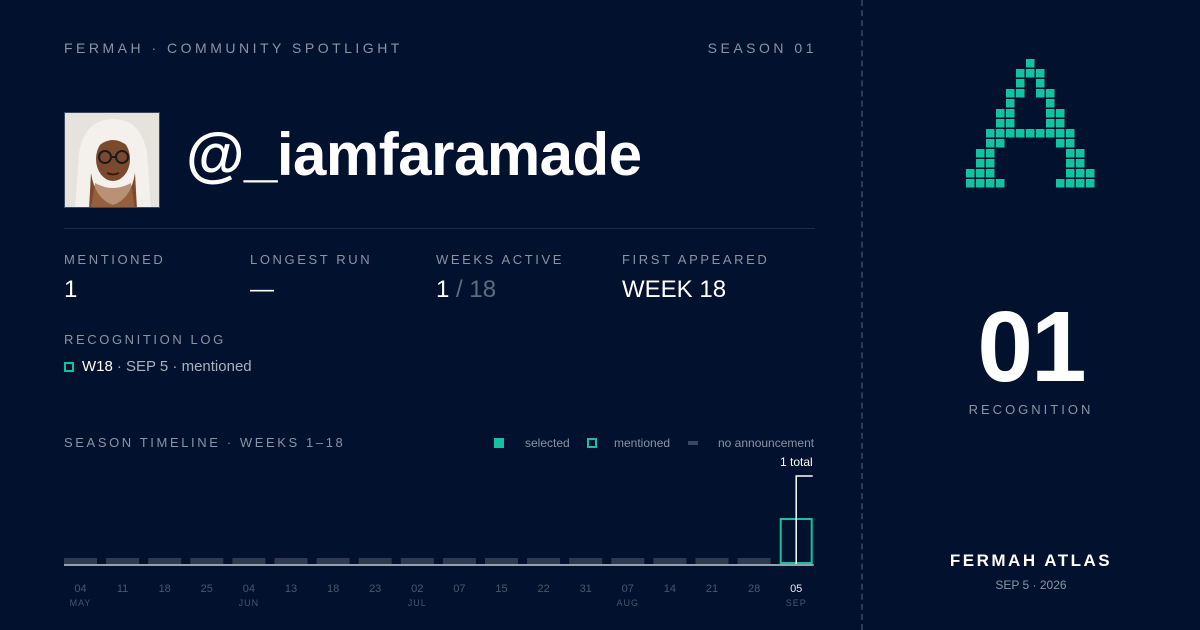 The height and width of the screenshot is (630, 1200). Describe the element at coordinates (205, 442) in the screenshot. I see `timeline-title: SEASON TIMELINE · WEEKS 1–18` at that location.